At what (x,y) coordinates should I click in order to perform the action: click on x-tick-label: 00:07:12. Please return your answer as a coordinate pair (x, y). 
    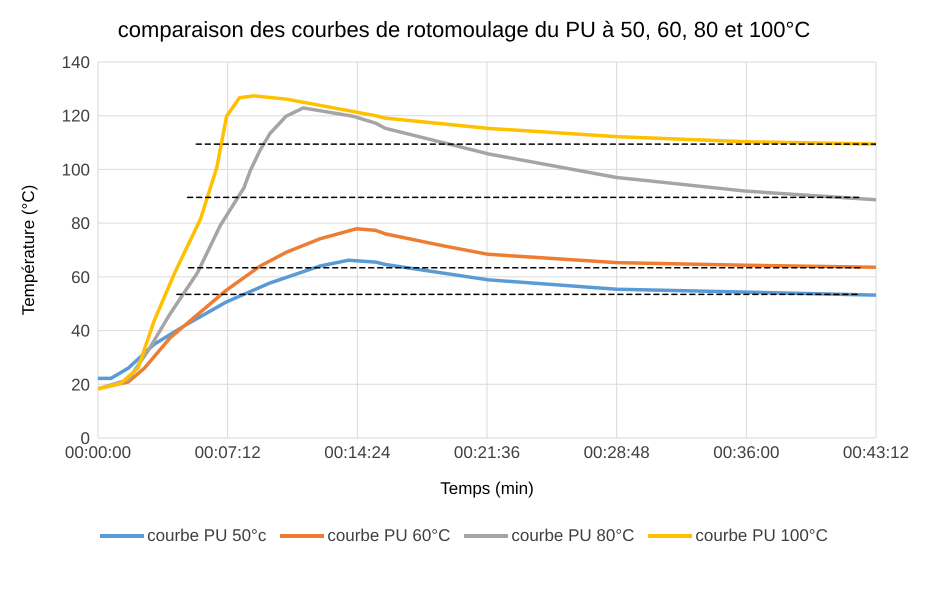
    Looking at the image, I should click on (227, 452).